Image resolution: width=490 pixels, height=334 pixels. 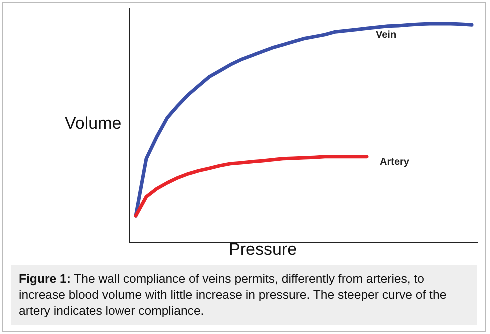 What do you see at coordinates (93, 123) in the screenshot?
I see `y-axis-title: Volume` at bounding box center [93, 123].